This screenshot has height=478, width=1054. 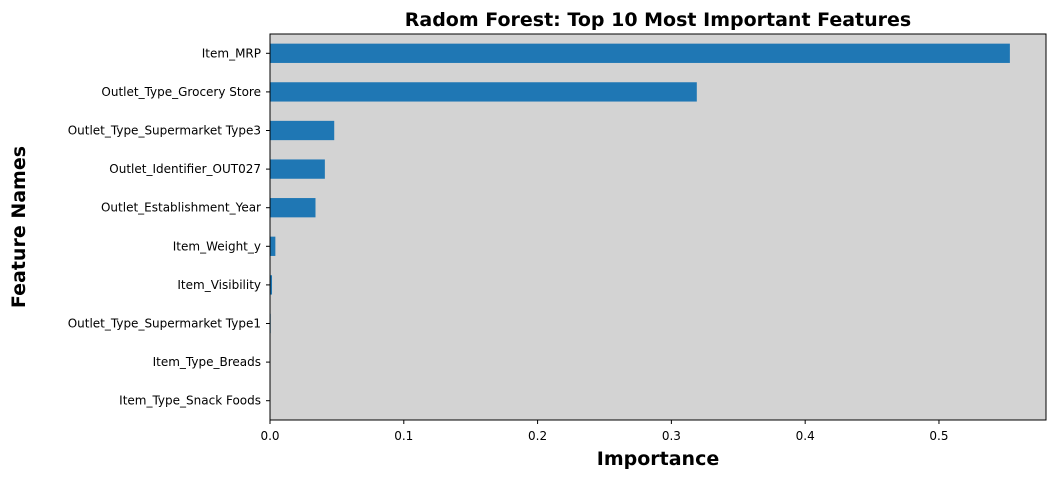 I want to click on x-axis: 0.0 0.1 0.2 0.3 0.4 0.5, so click(x=604, y=431).